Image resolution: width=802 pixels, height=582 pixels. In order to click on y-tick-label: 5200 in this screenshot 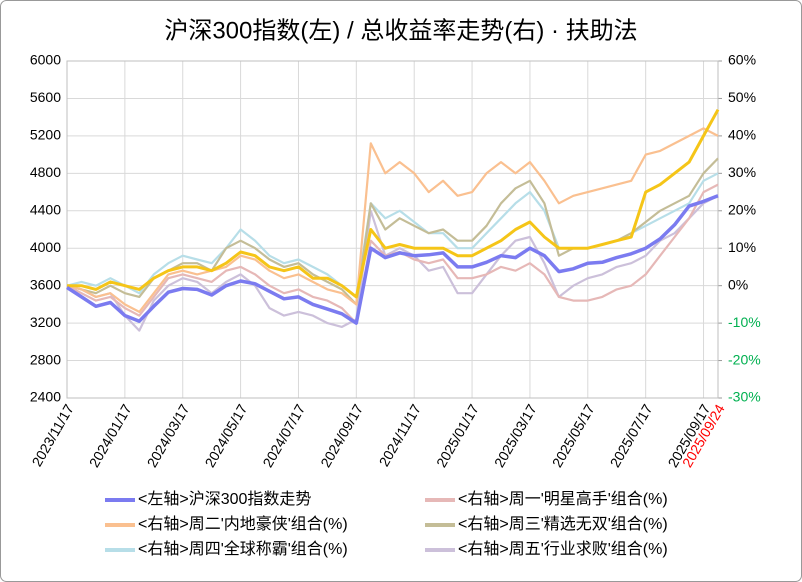, I will do `click(45, 135)`.